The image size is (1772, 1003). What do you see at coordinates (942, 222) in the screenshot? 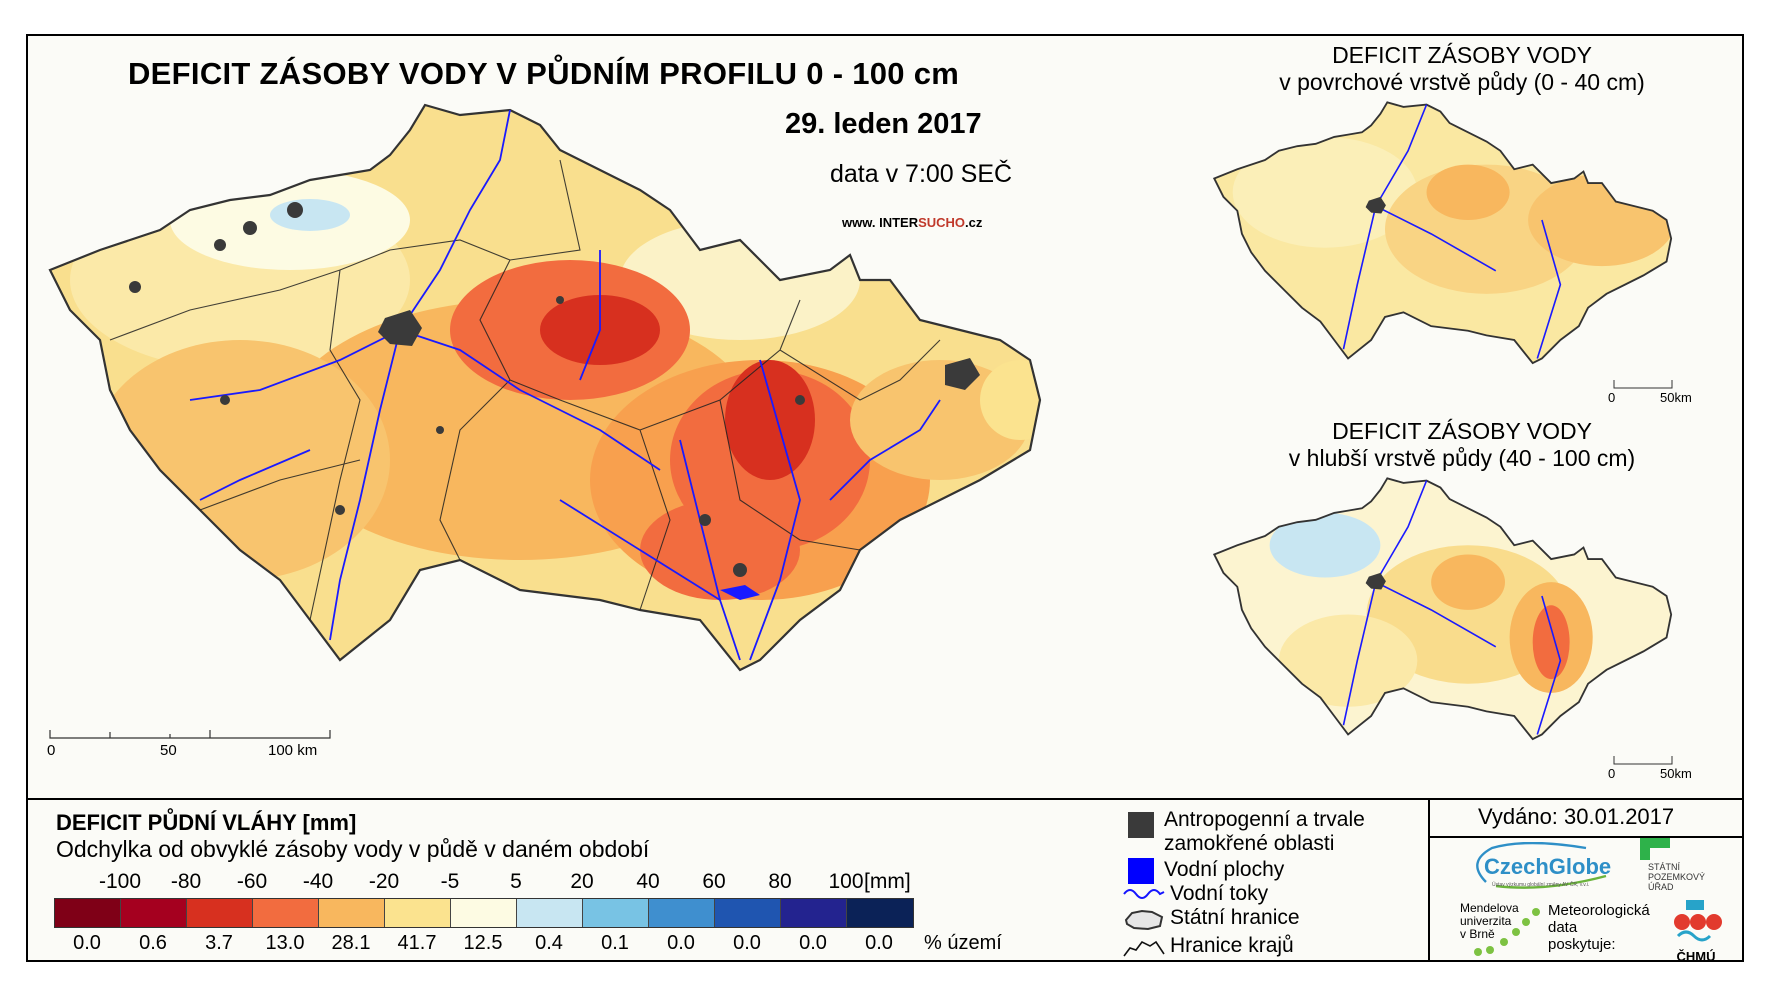
I see `website-highlight: SUCHO` at bounding box center [942, 222].